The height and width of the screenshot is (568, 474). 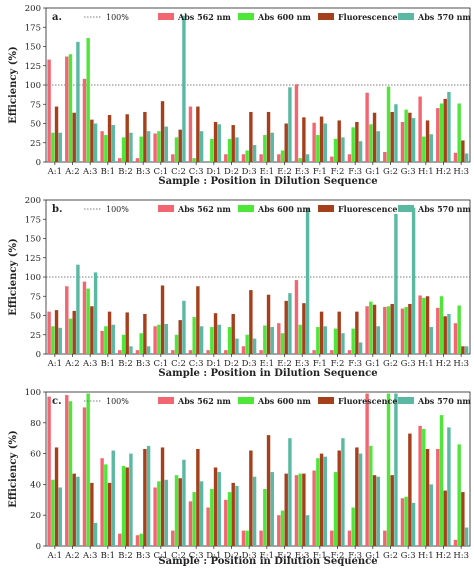 I want to click on x-tick-label: D:2, so click(x=231, y=556).